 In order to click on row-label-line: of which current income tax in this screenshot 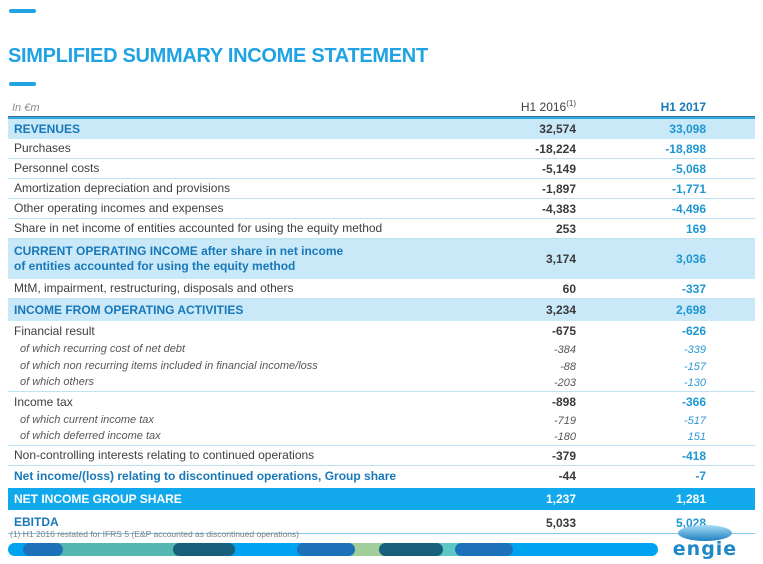, I will do `click(87, 419)`.